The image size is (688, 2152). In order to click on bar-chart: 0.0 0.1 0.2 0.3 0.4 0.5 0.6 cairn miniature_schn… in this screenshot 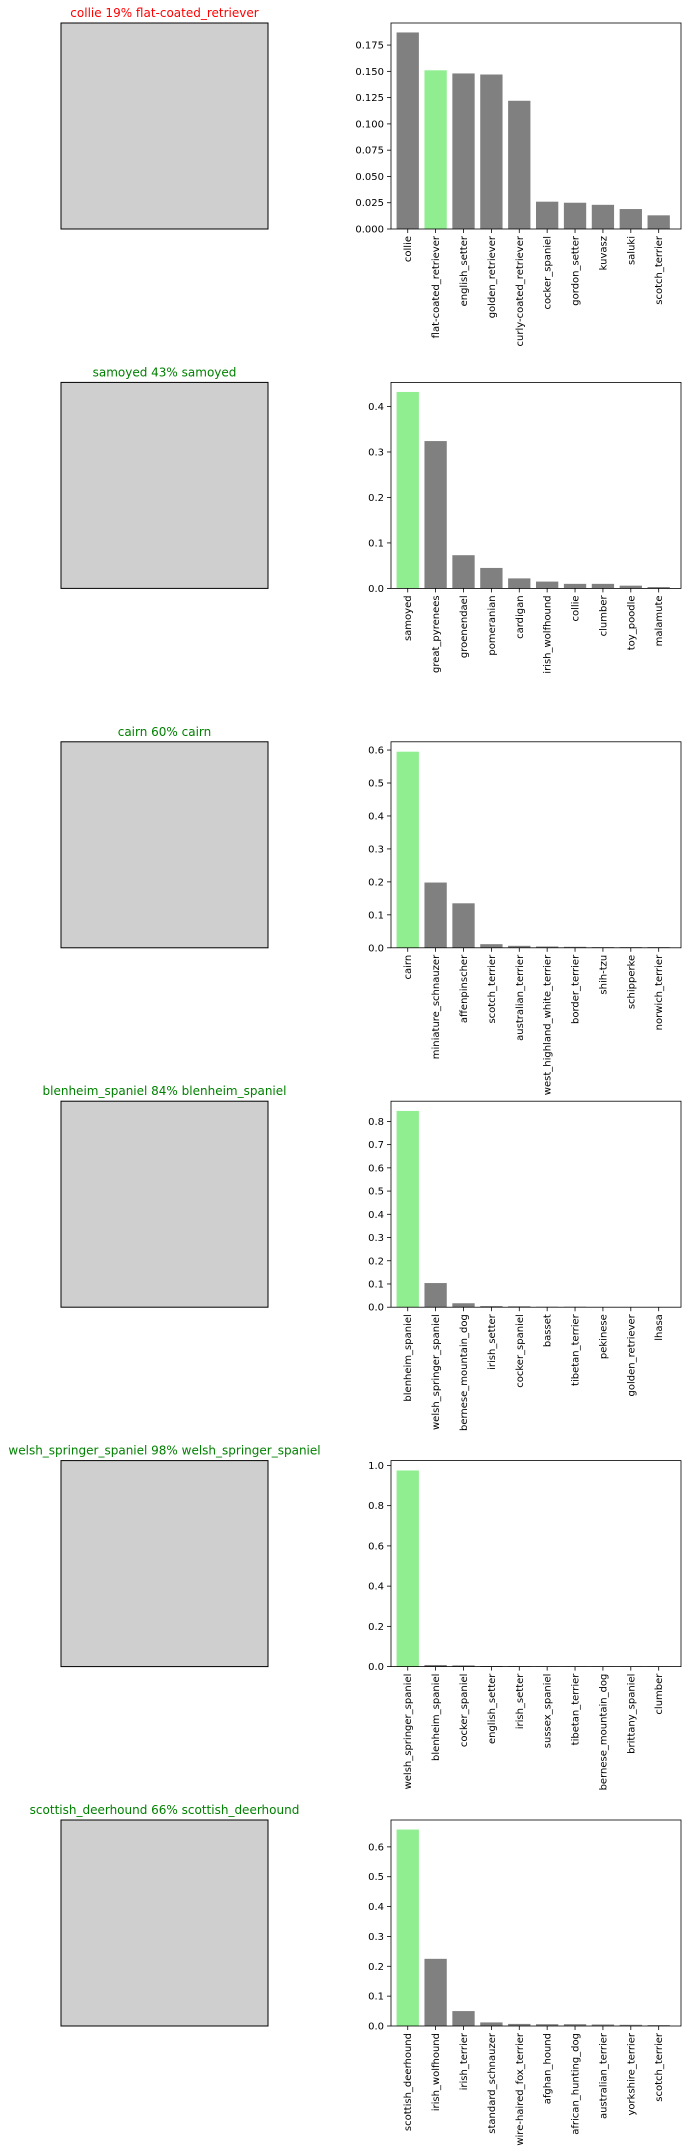, I will do `click(525, 918)`.